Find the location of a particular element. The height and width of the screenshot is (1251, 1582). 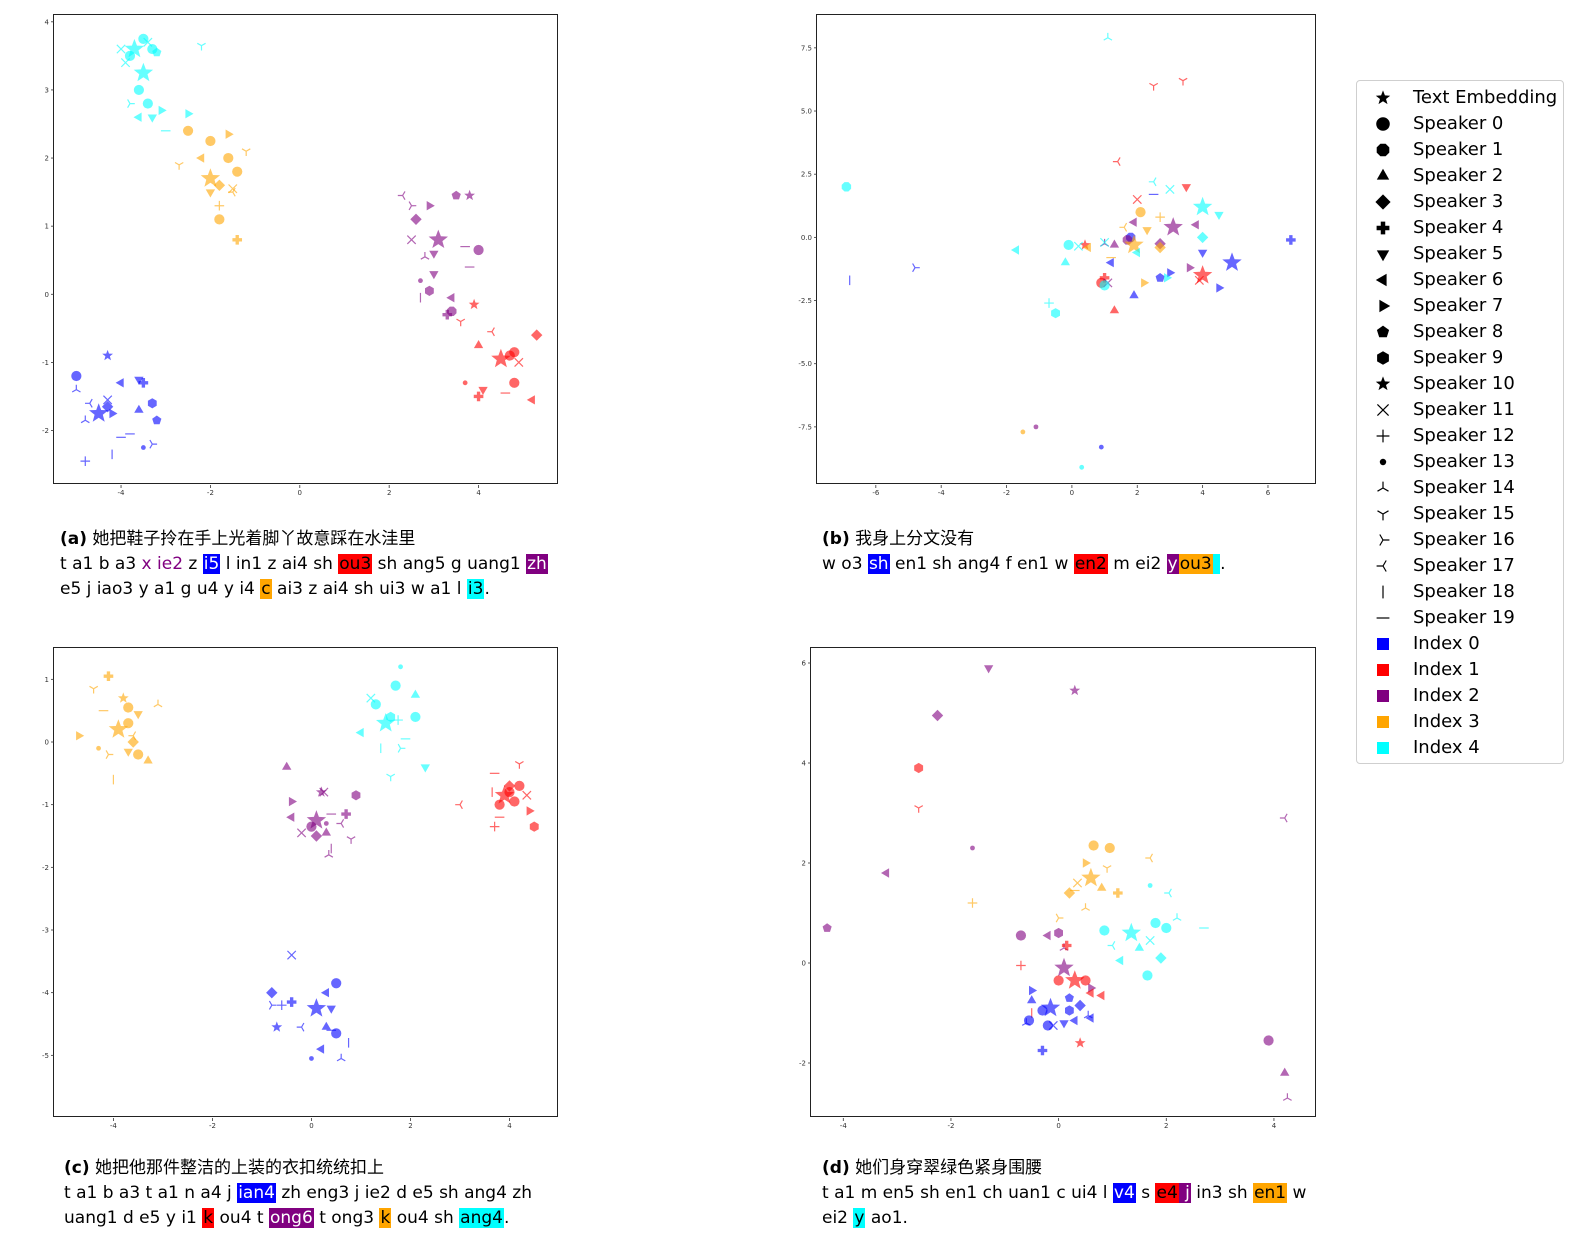

legend-item: Speaker 0 is located at coordinates (1460, 124).